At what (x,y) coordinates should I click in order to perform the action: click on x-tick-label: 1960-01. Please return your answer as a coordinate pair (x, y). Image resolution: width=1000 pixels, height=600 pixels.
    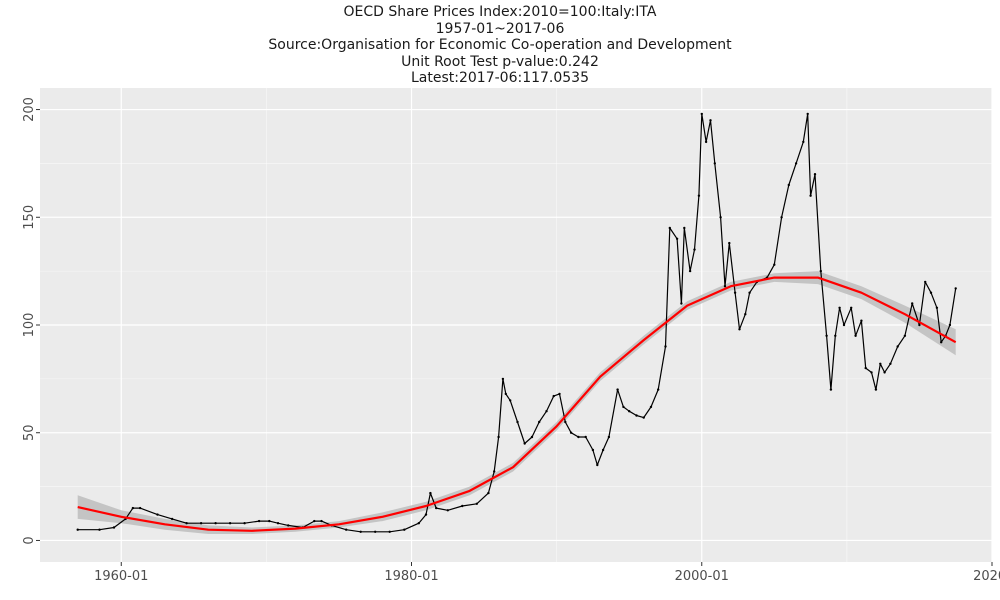
    Looking at the image, I should click on (121, 576).